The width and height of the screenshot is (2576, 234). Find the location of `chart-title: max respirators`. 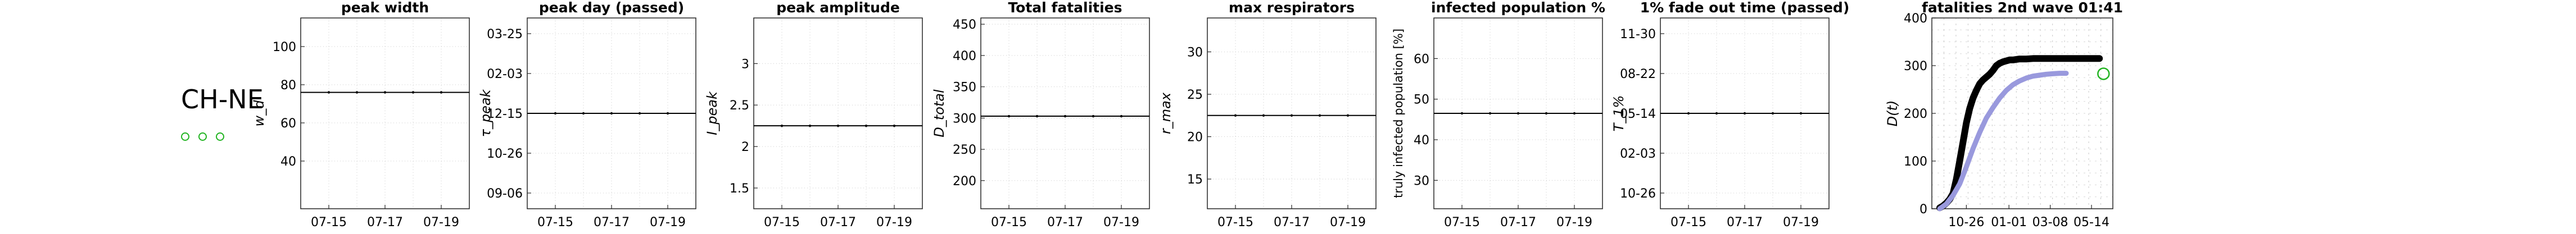

chart-title: max respirators is located at coordinates (1292, 8).